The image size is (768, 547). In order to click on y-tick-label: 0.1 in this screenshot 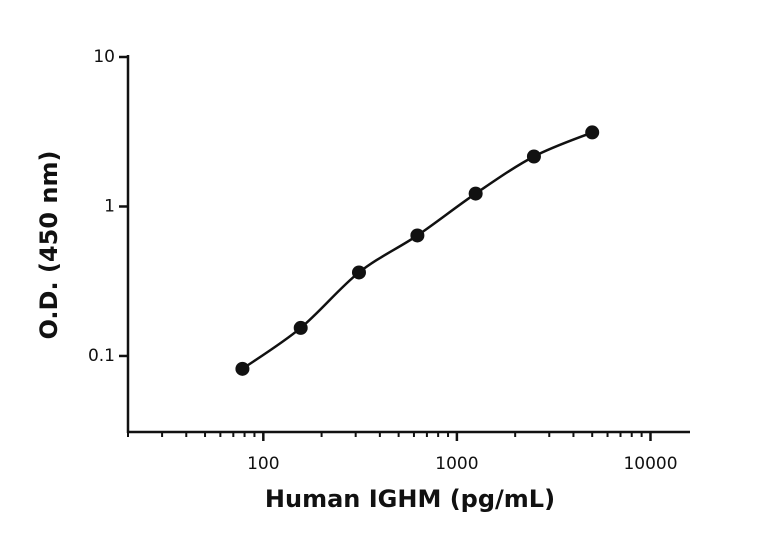, I will do `click(101, 356)`.